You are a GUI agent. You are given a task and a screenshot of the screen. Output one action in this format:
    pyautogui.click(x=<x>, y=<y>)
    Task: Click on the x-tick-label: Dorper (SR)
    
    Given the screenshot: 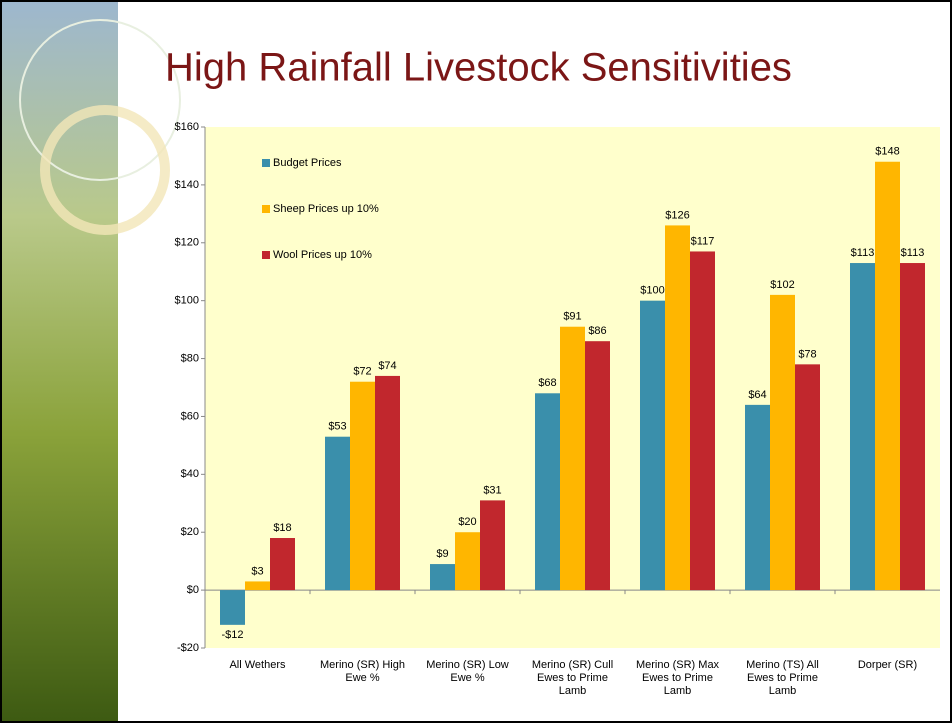 What is the action you would take?
    pyautogui.click(x=887, y=665)
    